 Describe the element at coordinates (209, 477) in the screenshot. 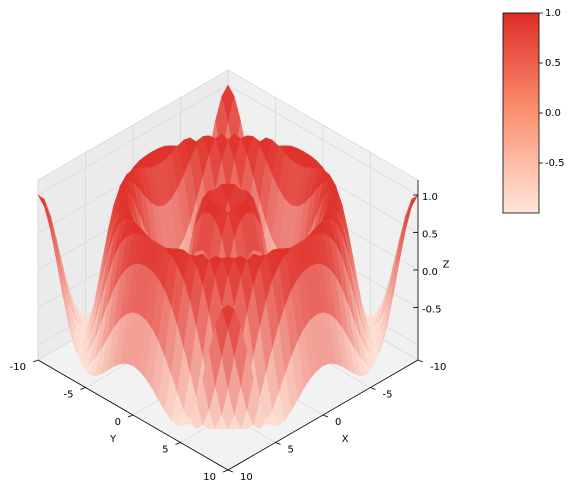

I see `y-tick-label: 10` at that location.